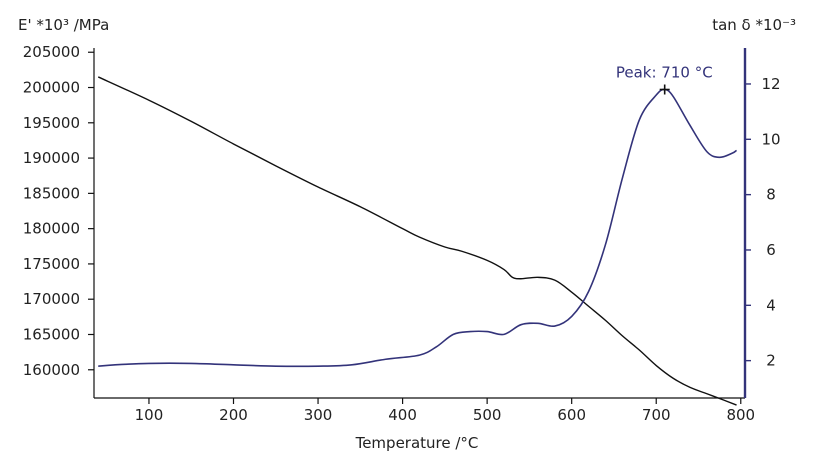 Image resolution: width=818 pixels, height=464 pixels. Describe the element at coordinates (51, 264) in the screenshot. I see `y-left-tick-label-175000: 175000` at that location.